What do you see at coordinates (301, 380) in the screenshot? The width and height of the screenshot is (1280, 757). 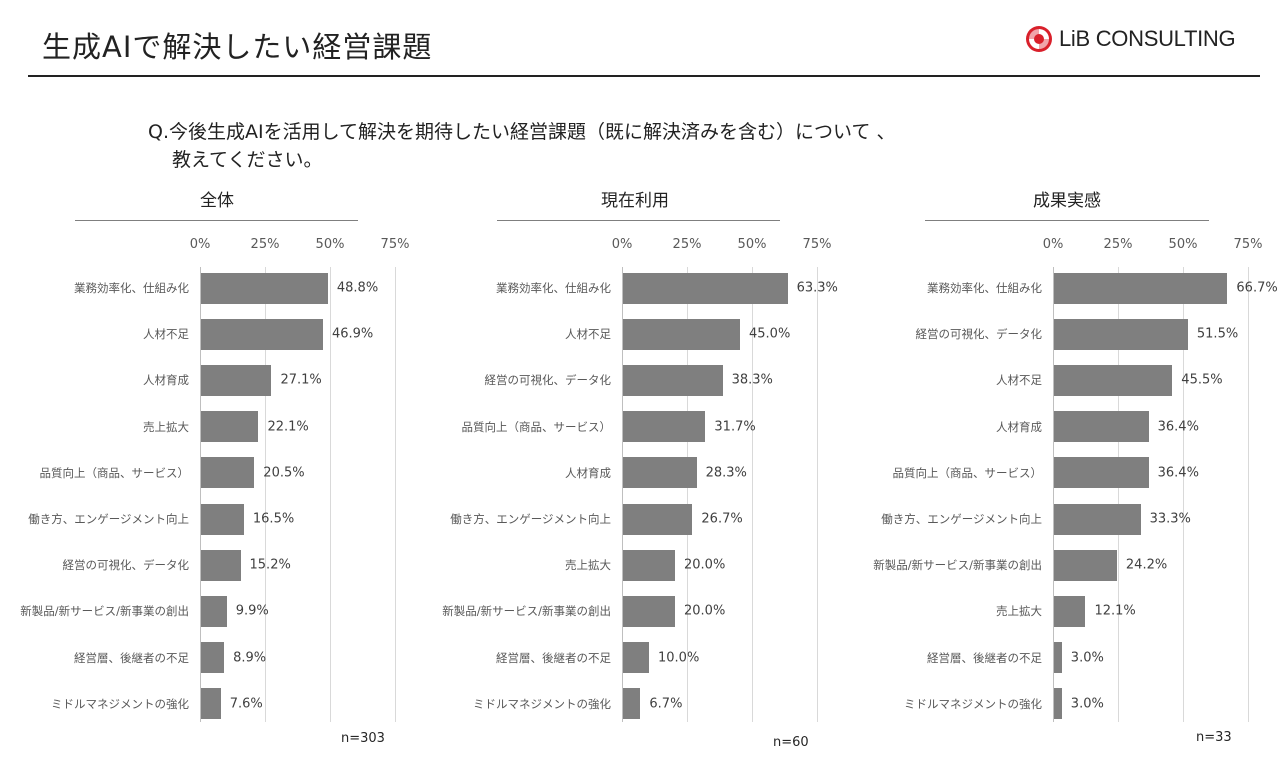 I see `value-label: 27.1%` at bounding box center [301, 380].